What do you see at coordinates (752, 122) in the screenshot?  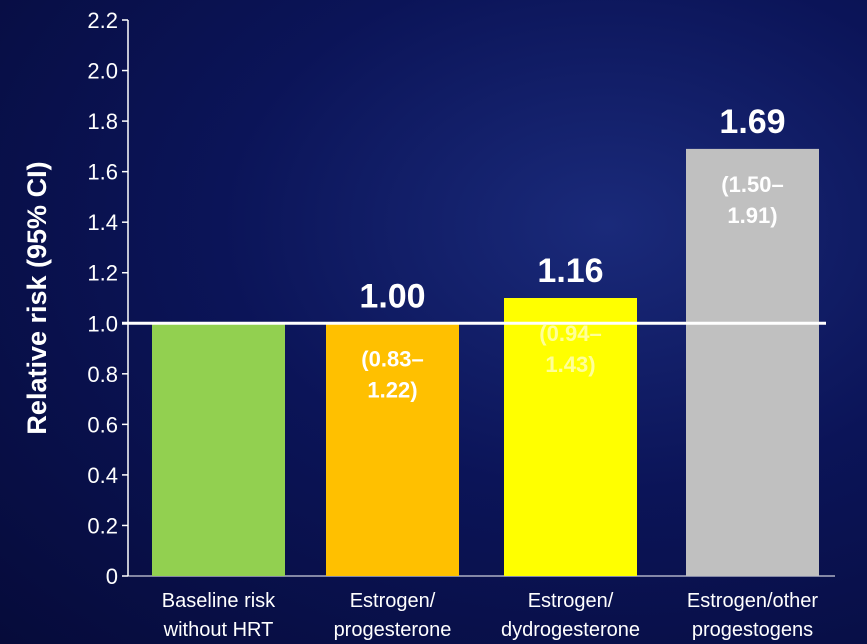 I see `bar-value-label: 1.69` at bounding box center [752, 122].